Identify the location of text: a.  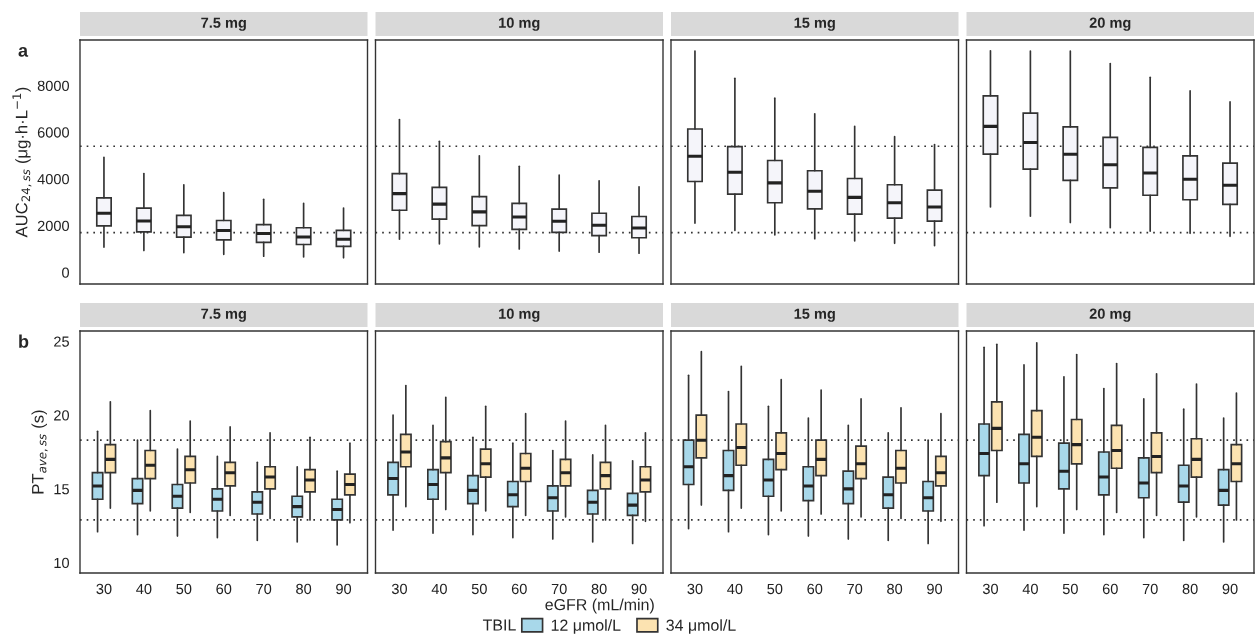
(23, 51).